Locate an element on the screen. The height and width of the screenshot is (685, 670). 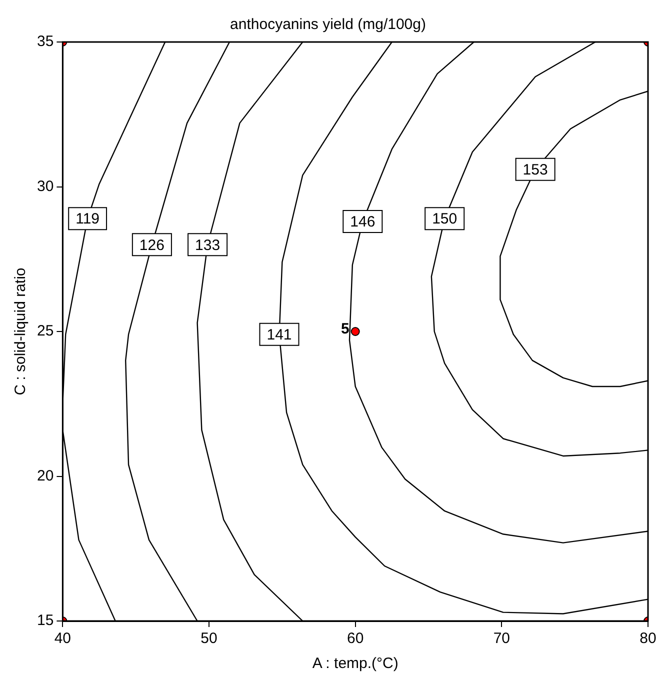
y-tick-label: 15 is located at coordinates (45, 621).